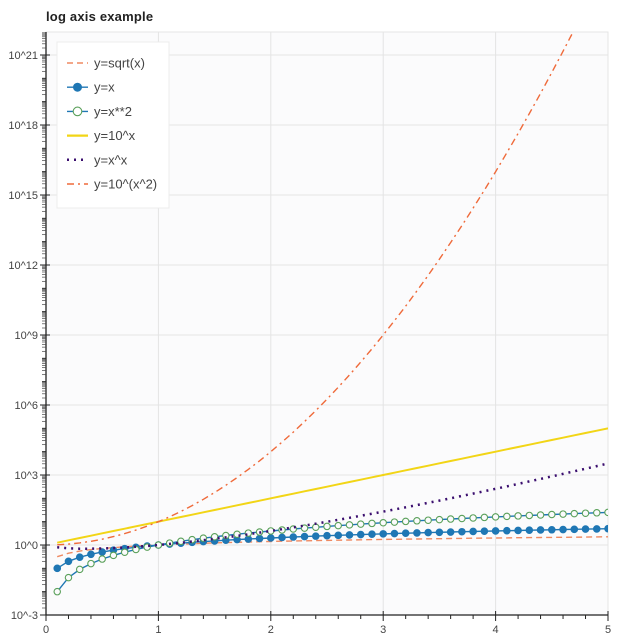 The width and height of the screenshot is (640, 640). Describe the element at coordinates (100, 16) in the screenshot. I see `chart-title: log axis example` at that location.